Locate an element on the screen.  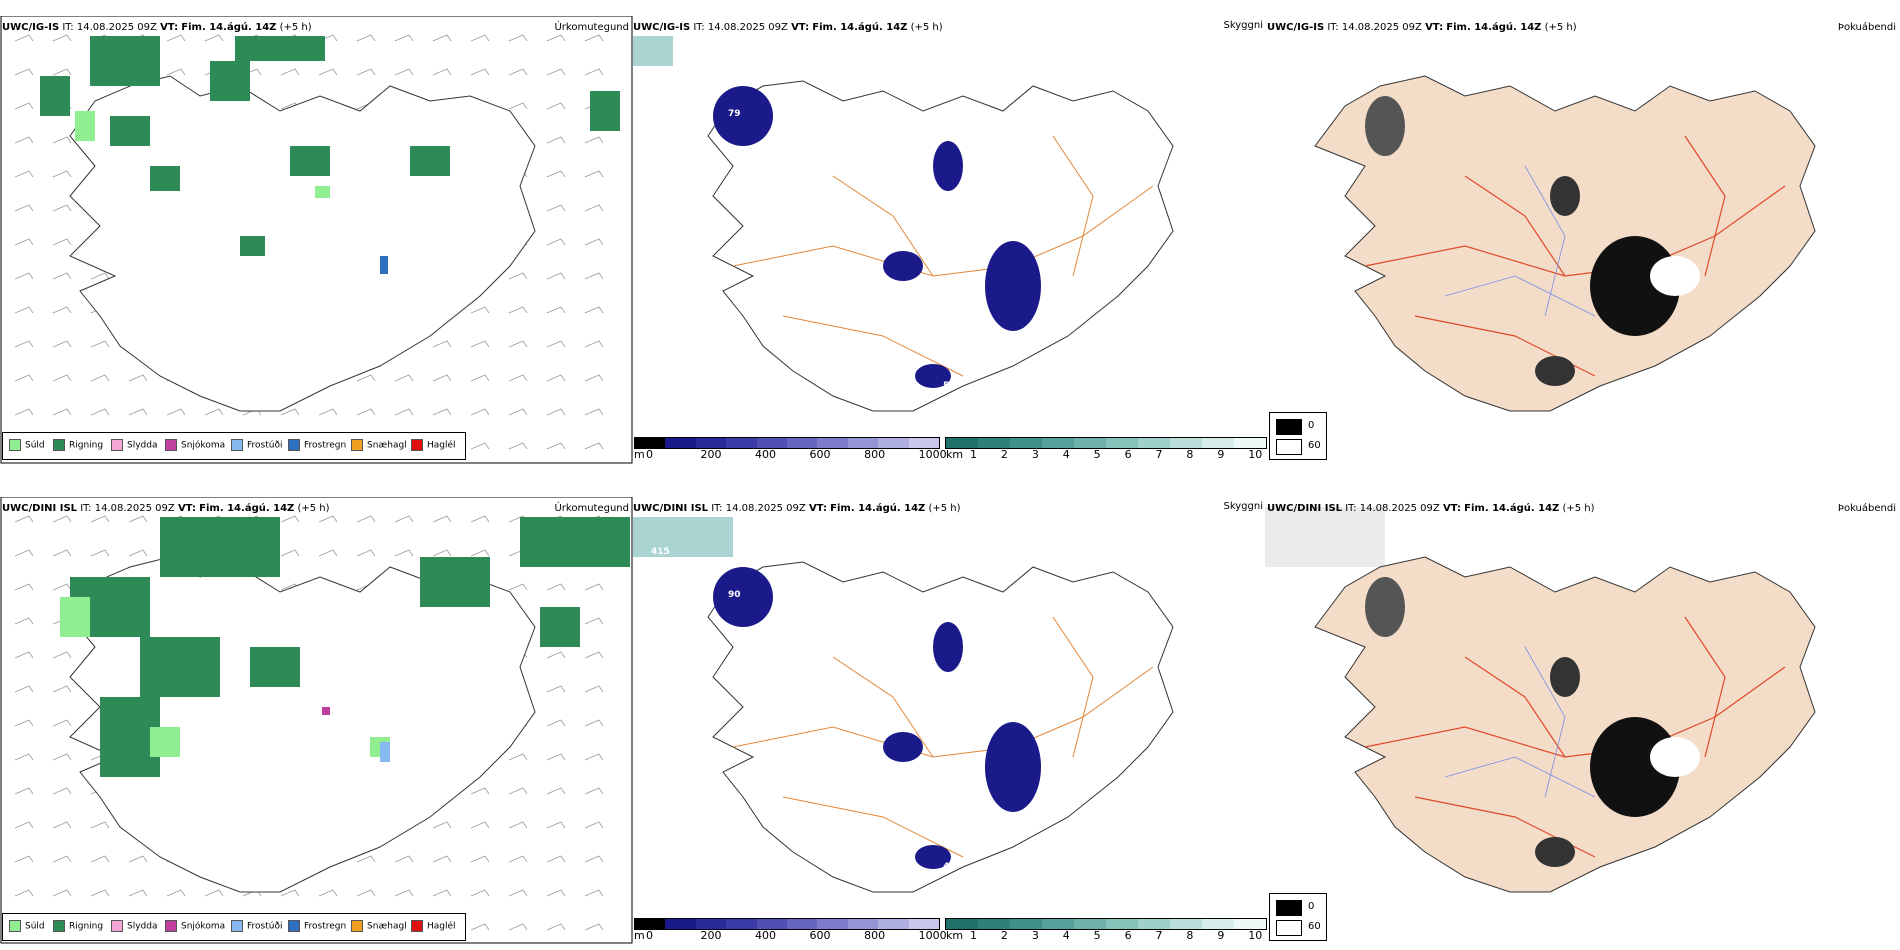
snow-area is located at coordinates (326, 711).